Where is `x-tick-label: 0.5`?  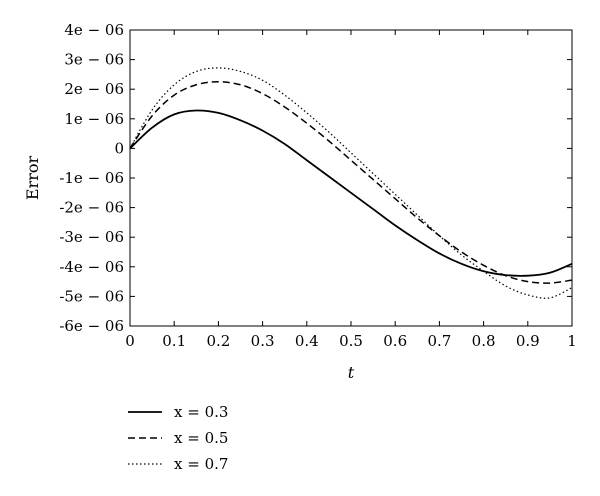
x-tick-label: 0.5 is located at coordinates (351, 341).